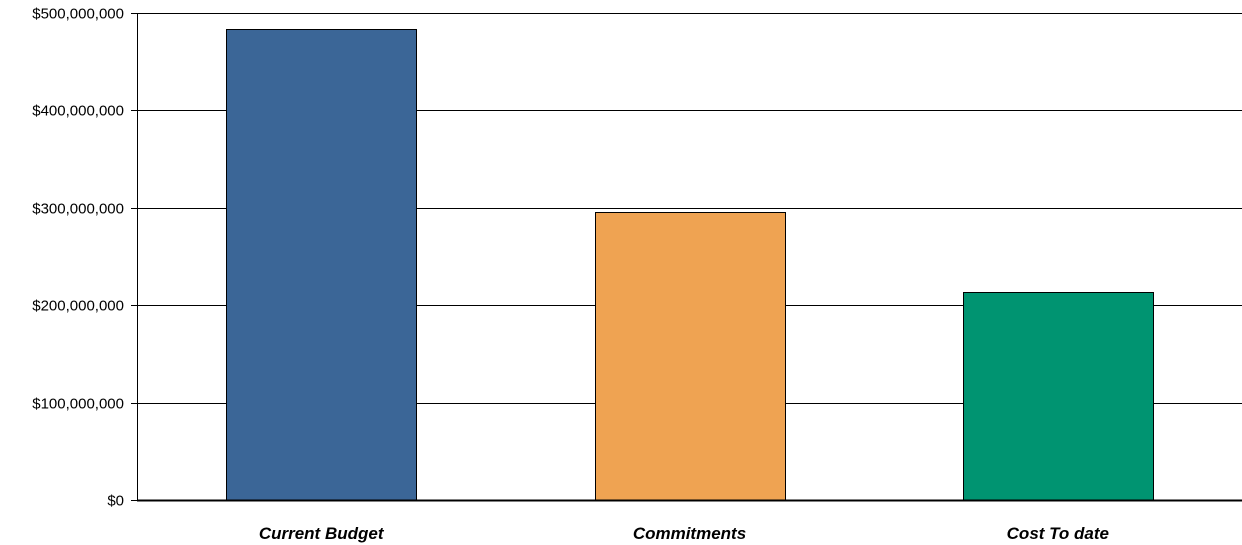  Describe the element at coordinates (78, 209) in the screenshot. I see `y-tick-label: $300,000,000` at that location.